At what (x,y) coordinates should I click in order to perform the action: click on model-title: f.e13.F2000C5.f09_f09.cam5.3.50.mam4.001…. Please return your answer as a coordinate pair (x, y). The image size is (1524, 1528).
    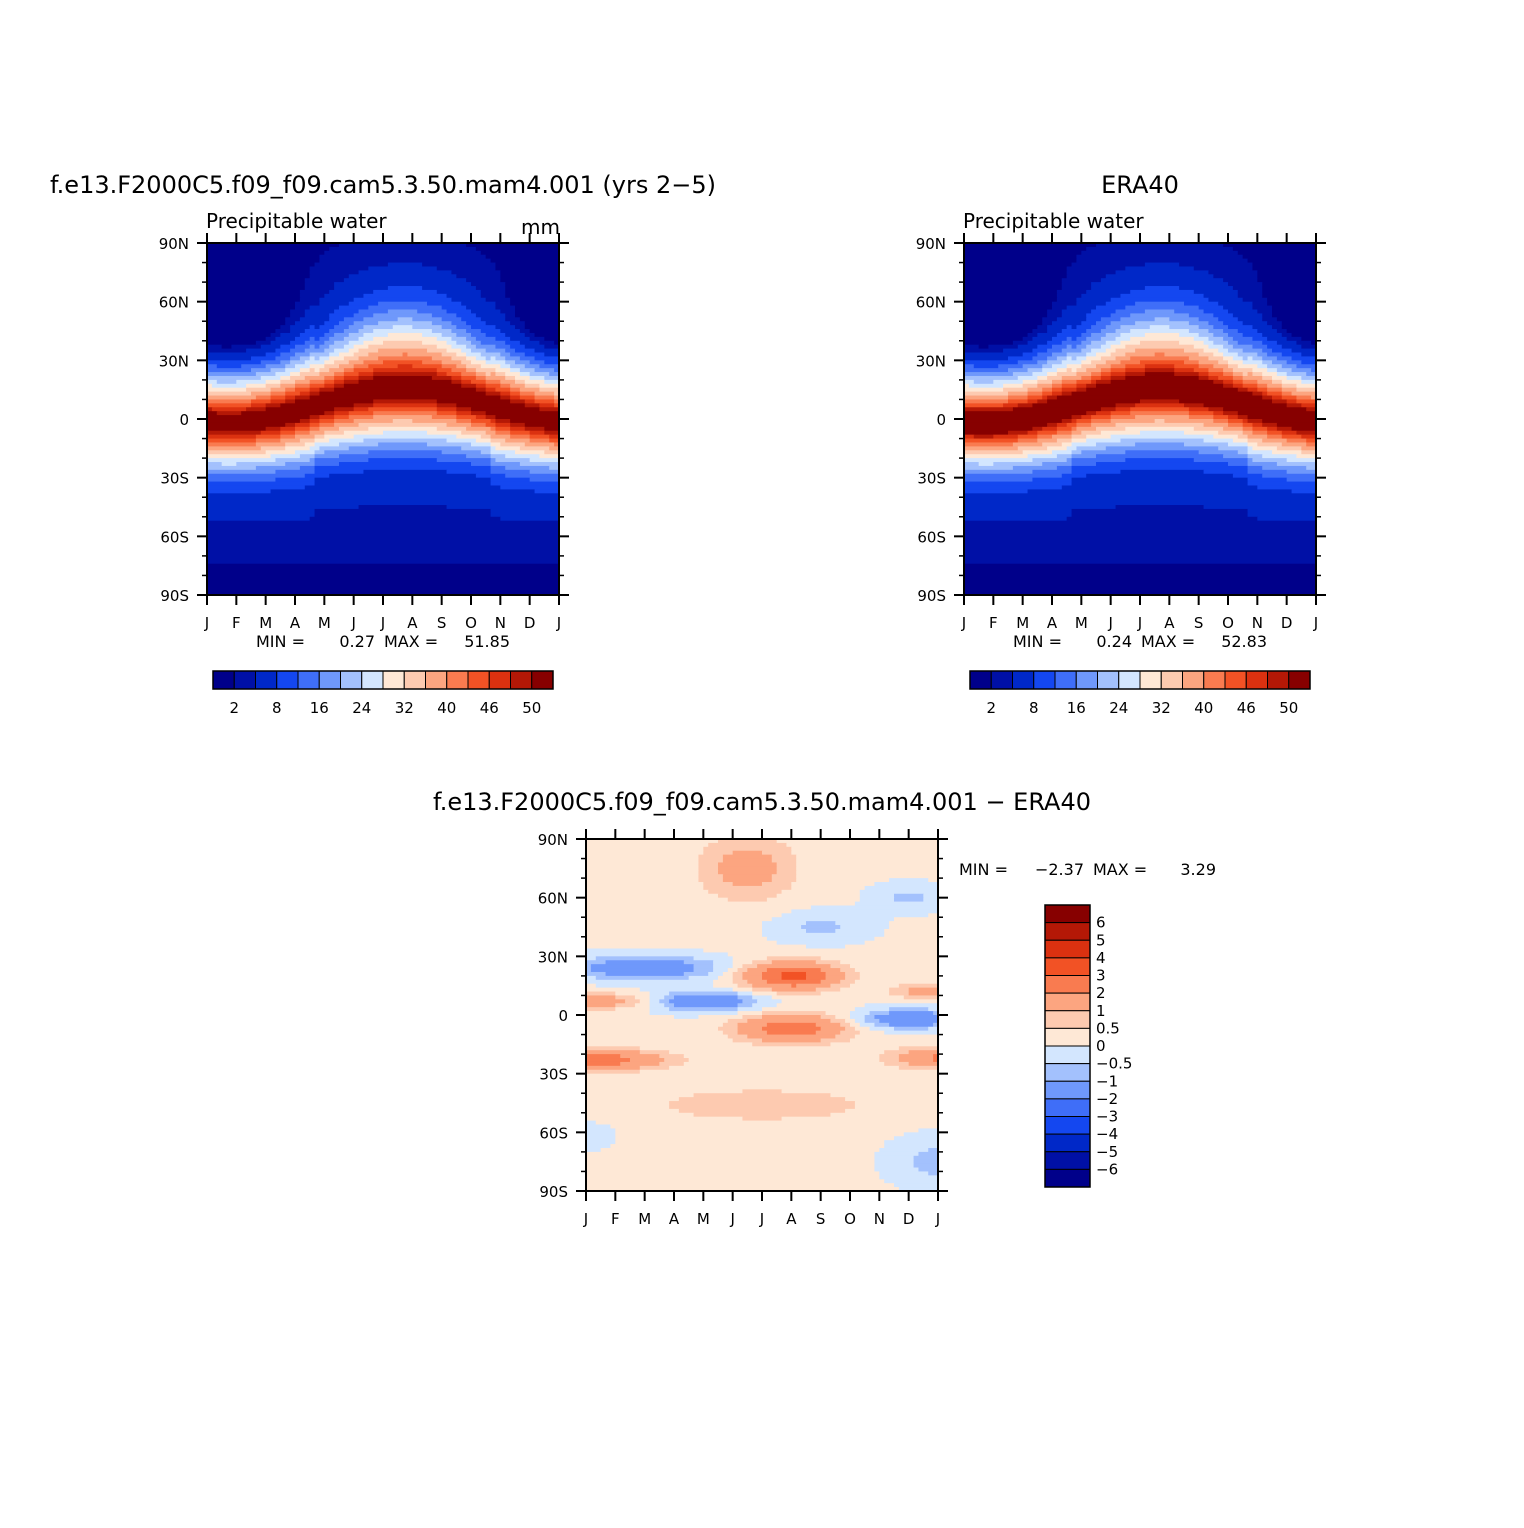
    Looking at the image, I should click on (383, 185).